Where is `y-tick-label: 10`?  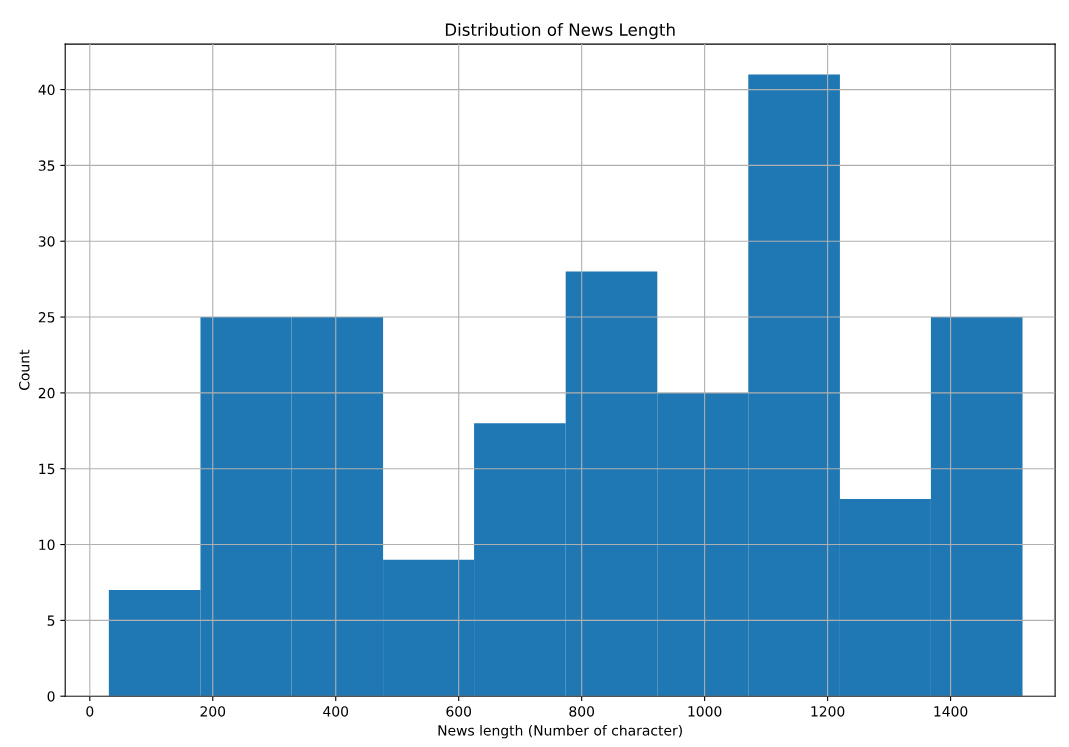 y-tick-label: 10 is located at coordinates (47, 545).